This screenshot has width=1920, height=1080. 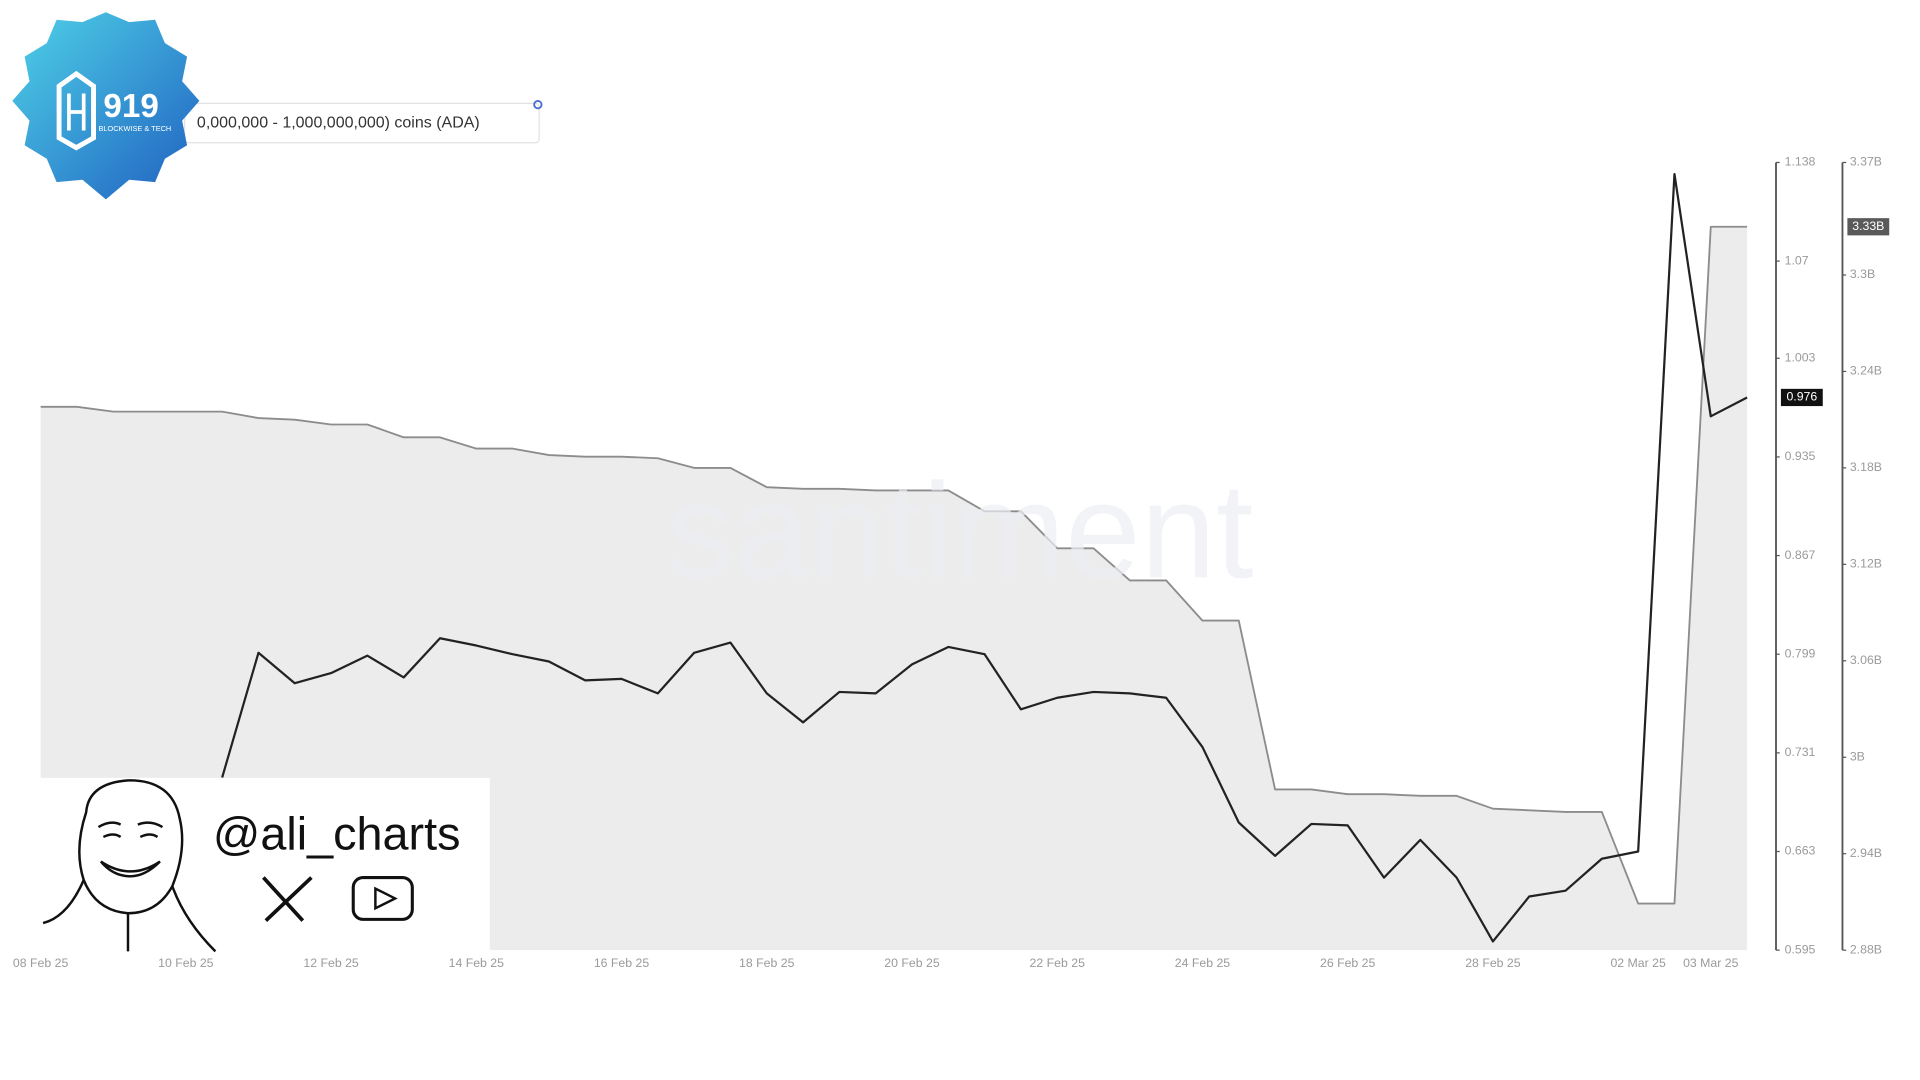 What do you see at coordinates (960, 530) in the screenshot?
I see `watermark: santiment` at bounding box center [960, 530].